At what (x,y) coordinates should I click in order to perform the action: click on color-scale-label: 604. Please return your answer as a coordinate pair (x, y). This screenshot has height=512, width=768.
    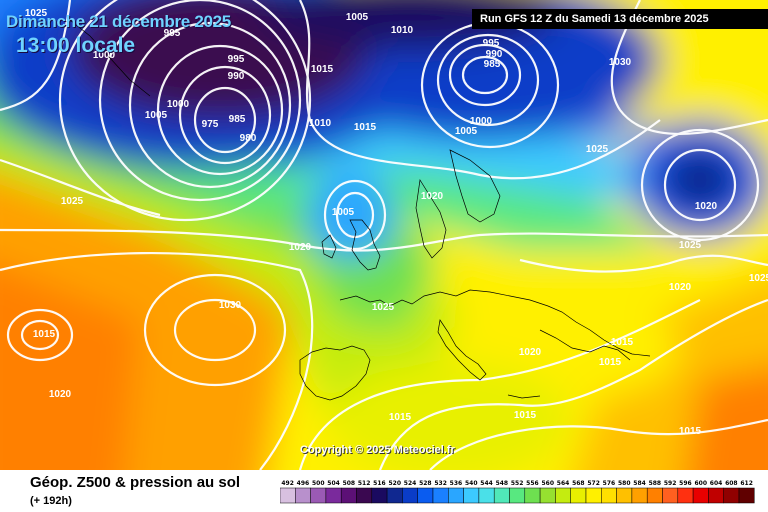
    Looking at the image, I should click on (716, 483).